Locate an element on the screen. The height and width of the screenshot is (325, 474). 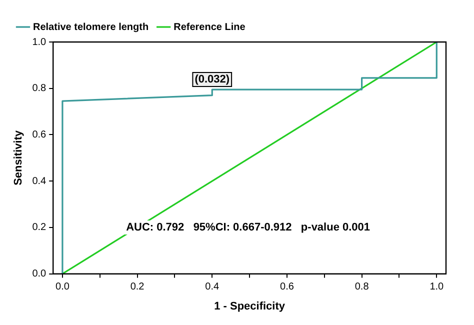
x-tick-label: 0.8 is located at coordinates (362, 287).